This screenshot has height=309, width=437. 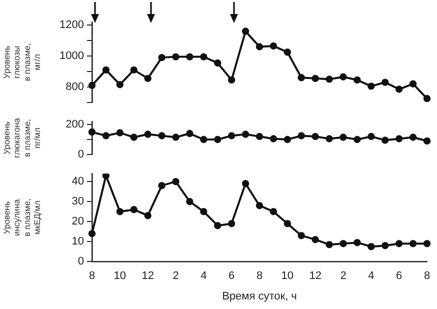 What do you see at coordinates (78, 222) in the screenshot?
I see `y-tick-label: 20` at bounding box center [78, 222].